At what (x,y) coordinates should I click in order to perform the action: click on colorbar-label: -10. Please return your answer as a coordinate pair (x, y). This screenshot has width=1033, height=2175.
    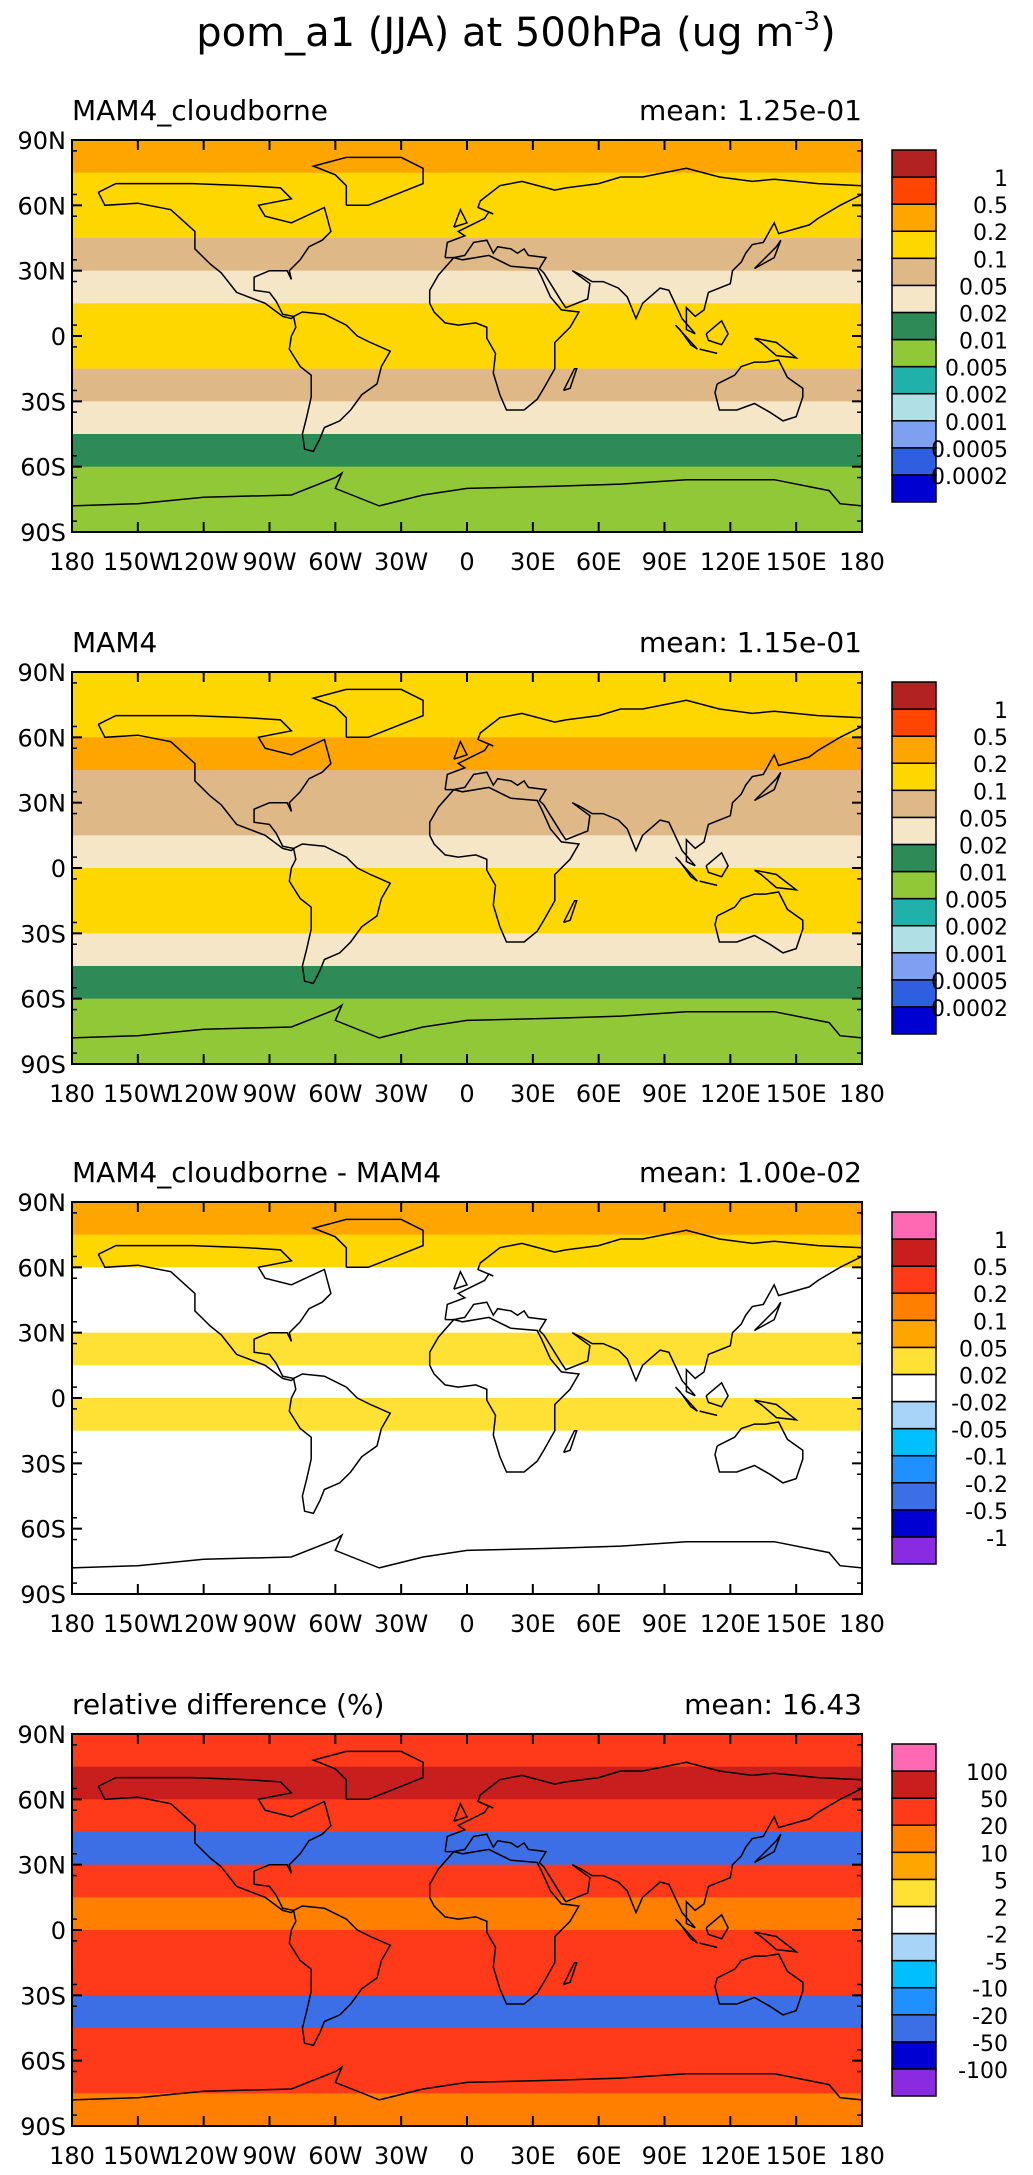
    Looking at the image, I should click on (990, 1990).